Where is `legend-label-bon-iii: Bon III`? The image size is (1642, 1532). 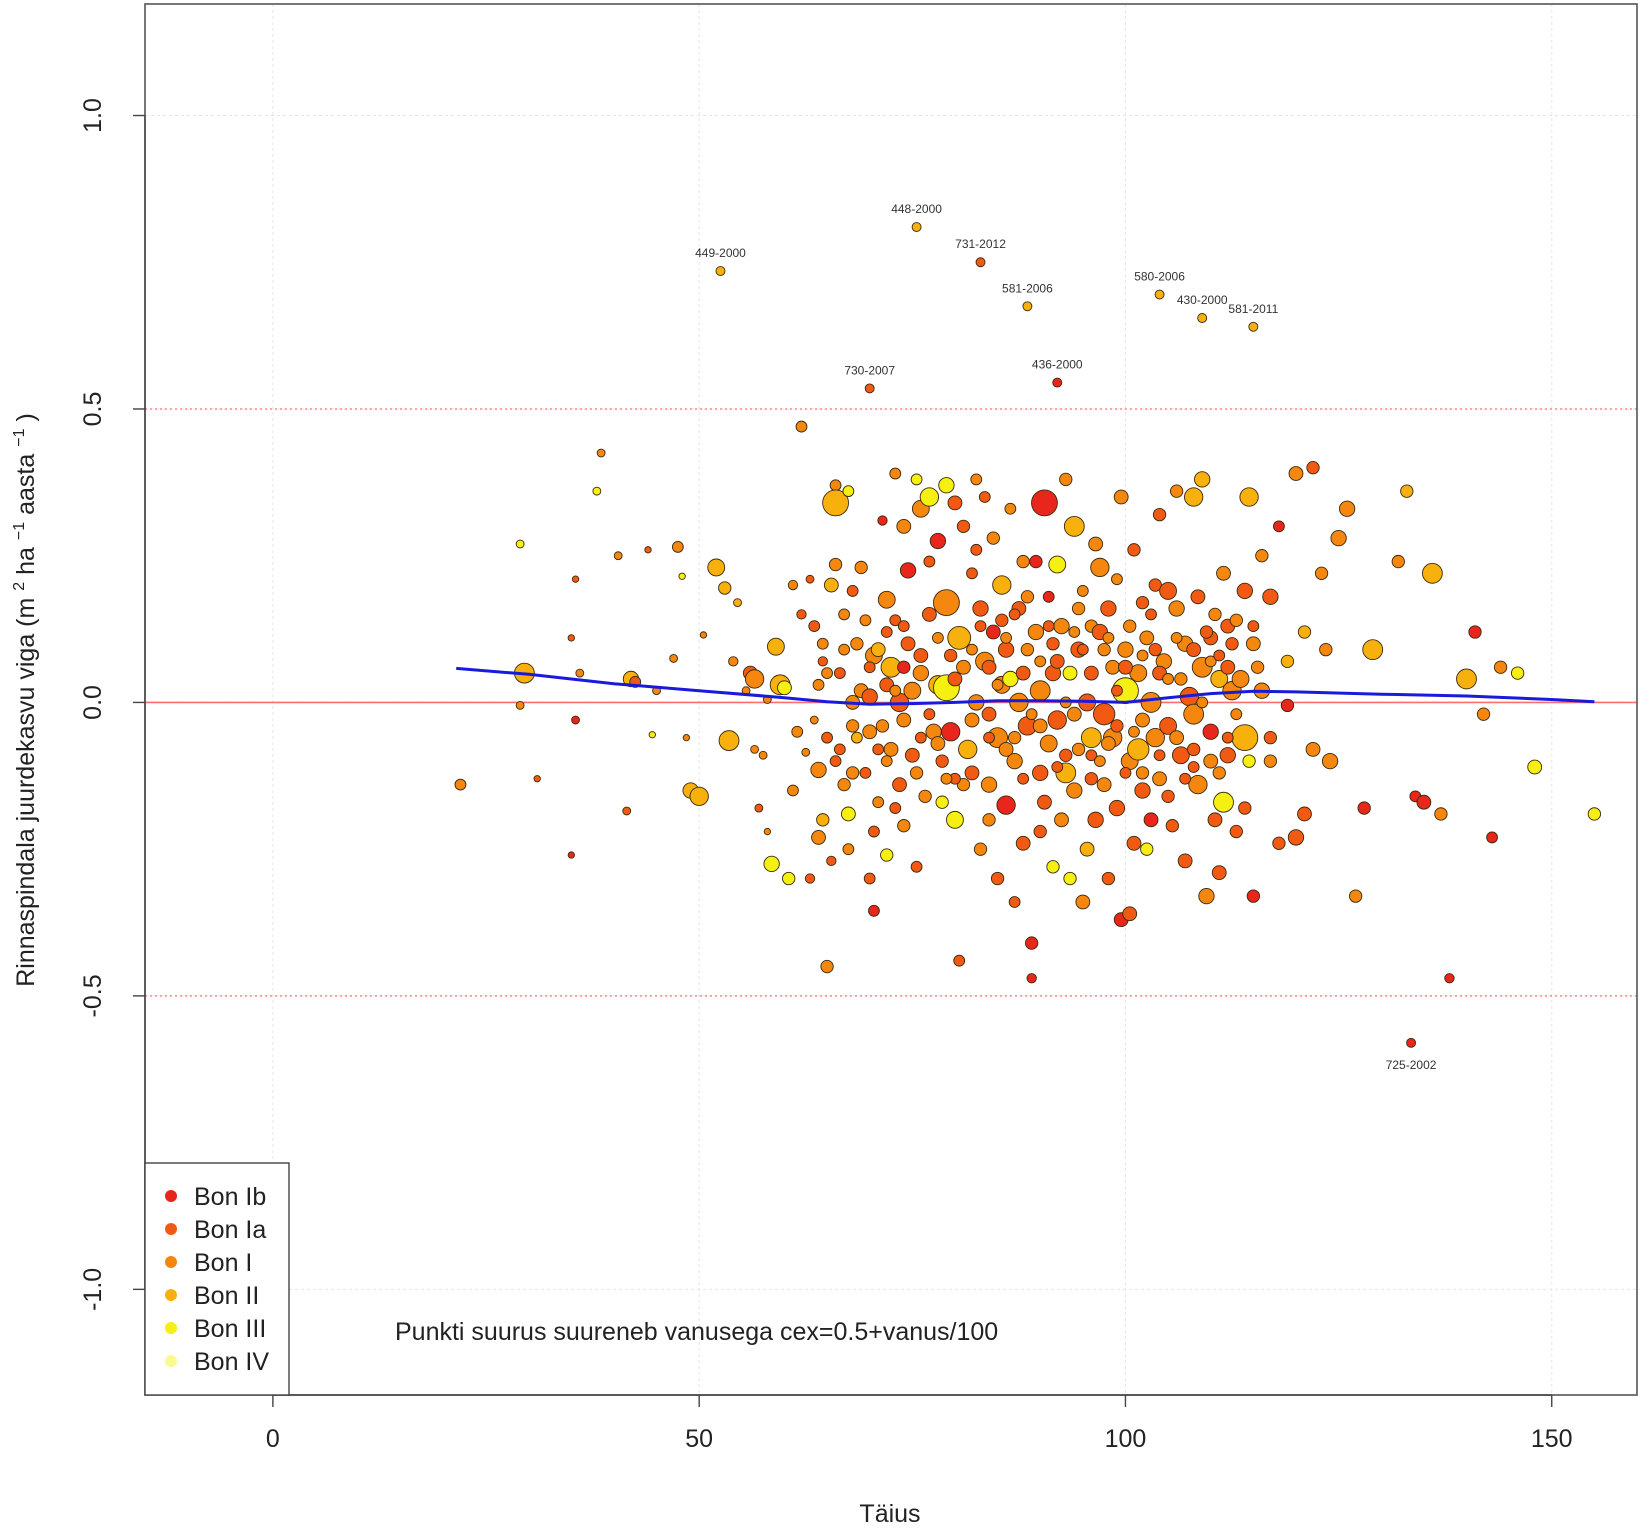
legend-label-bon-iii: Bon III is located at coordinates (230, 1329).